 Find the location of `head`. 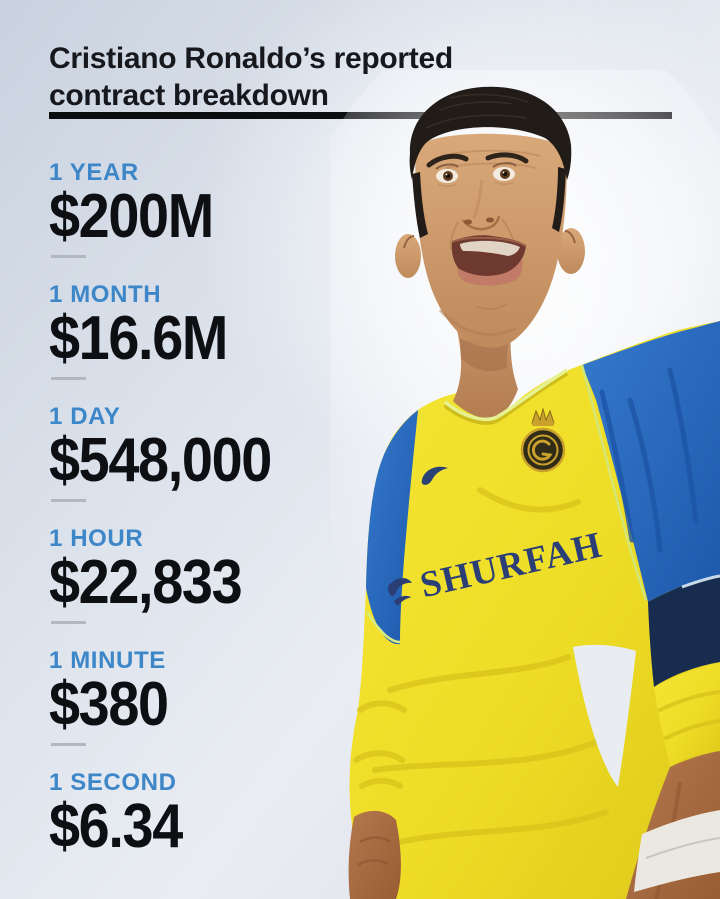

head is located at coordinates (490, 217).